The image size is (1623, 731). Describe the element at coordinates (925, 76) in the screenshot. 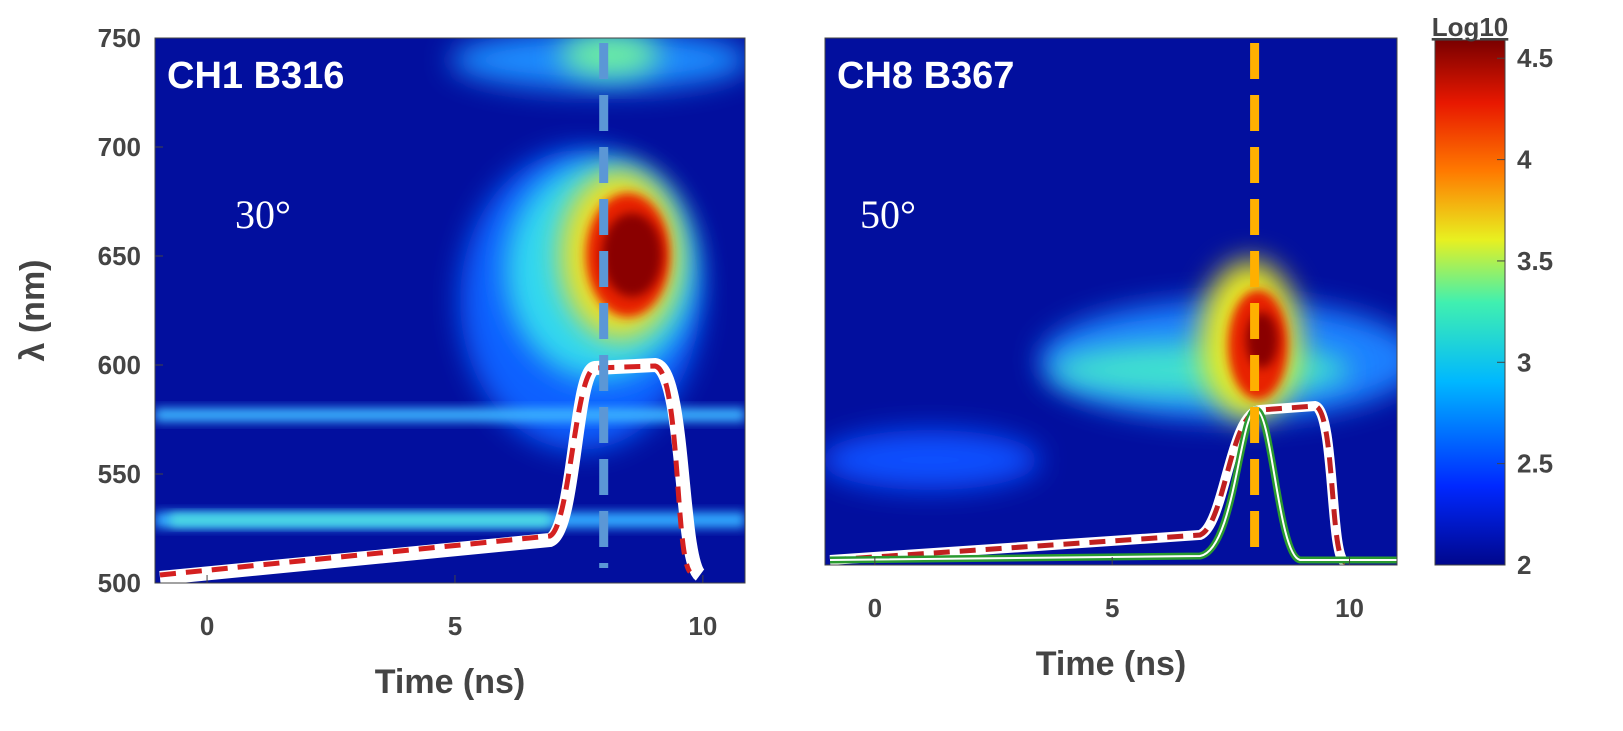

I see `panel-label: CH8 B367` at that location.